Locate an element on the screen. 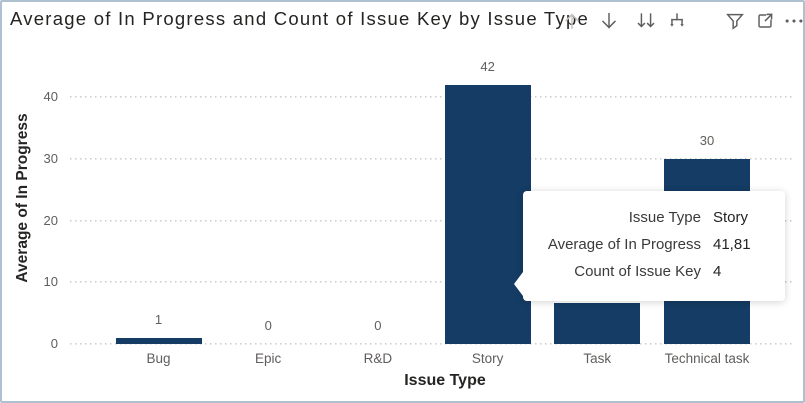 The width and height of the screenshot is (805, 403). y-tick-label: 40 is located at coordinates (50, 97).